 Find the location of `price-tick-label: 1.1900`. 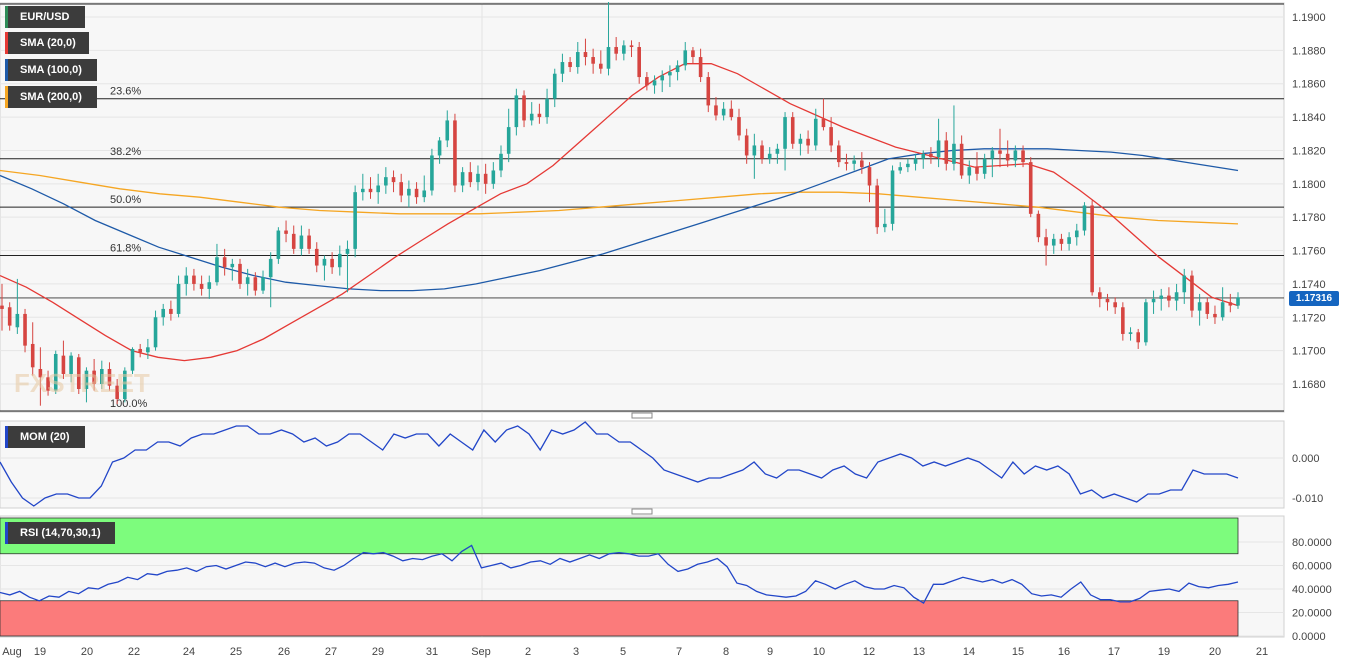

price-tick-label: 1.1900 is located at coordinates (1309, 18).